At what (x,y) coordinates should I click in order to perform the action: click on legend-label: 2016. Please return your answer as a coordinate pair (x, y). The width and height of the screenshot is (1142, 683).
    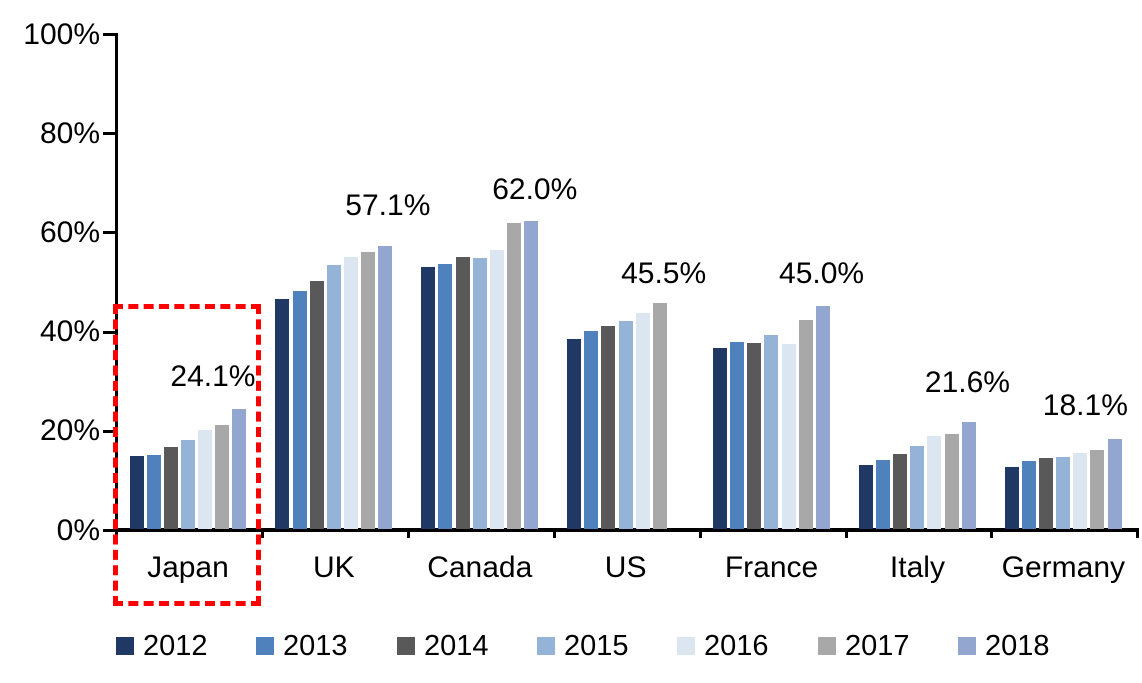
    Looking at the image, I should click on (736, 646).